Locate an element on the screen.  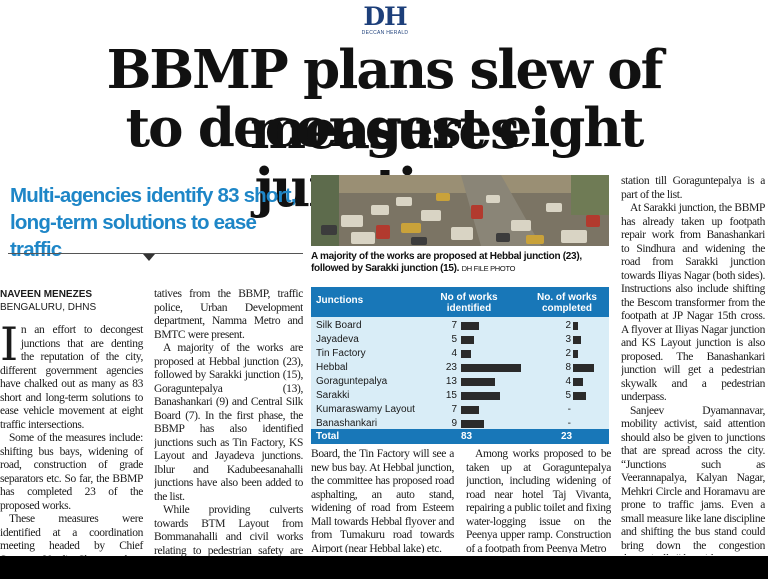
header-junctions: Junctions is located at coordinates (340, 300).